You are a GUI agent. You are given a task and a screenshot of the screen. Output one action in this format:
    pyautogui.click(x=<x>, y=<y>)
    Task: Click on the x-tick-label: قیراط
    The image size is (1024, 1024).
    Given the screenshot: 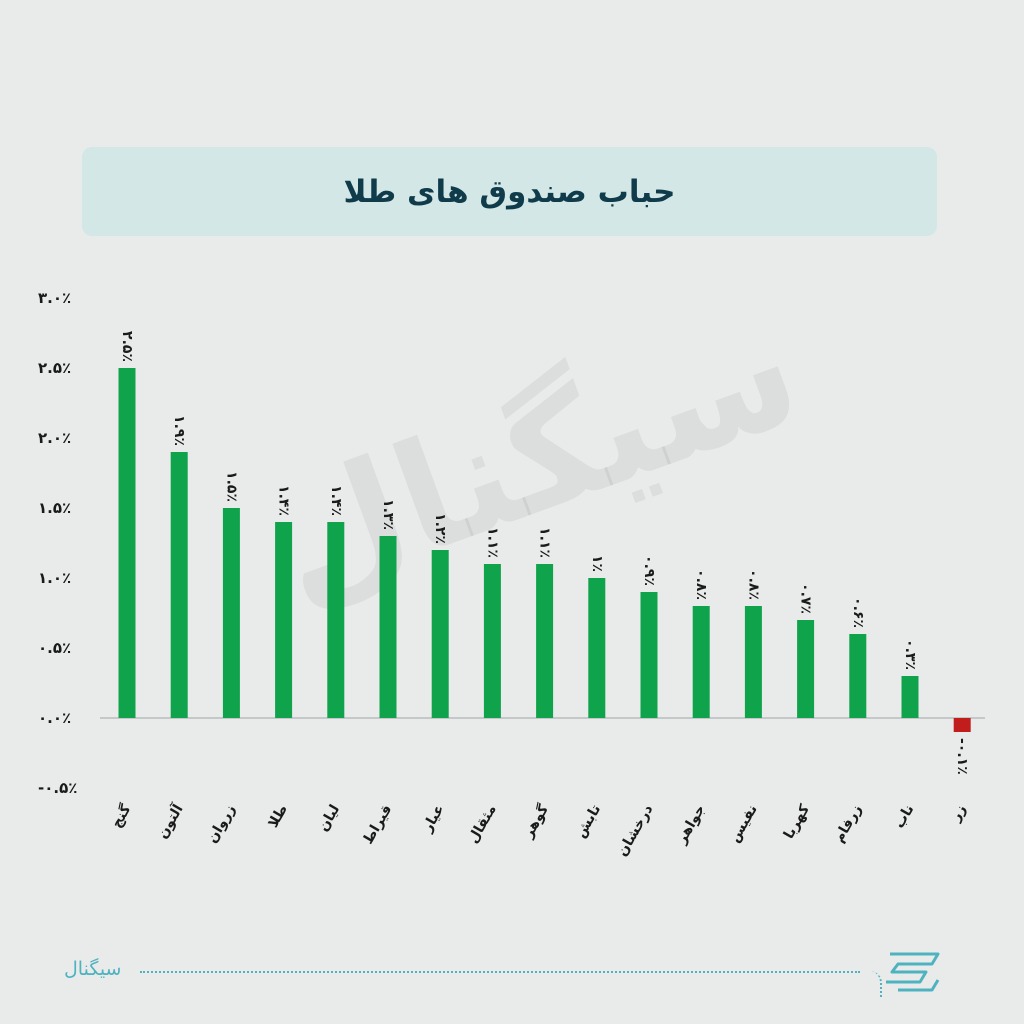 What is the action you would take?
    pyautogui.click(x=377, y=824)
    